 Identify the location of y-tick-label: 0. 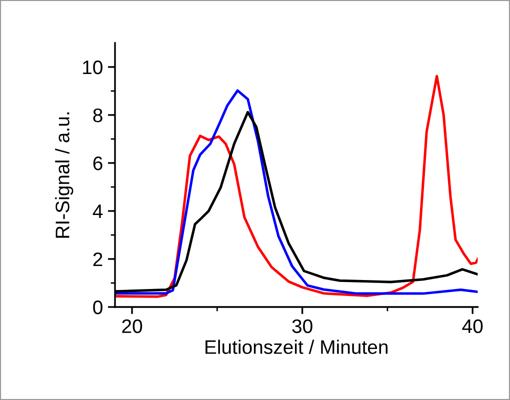
(97, 307).